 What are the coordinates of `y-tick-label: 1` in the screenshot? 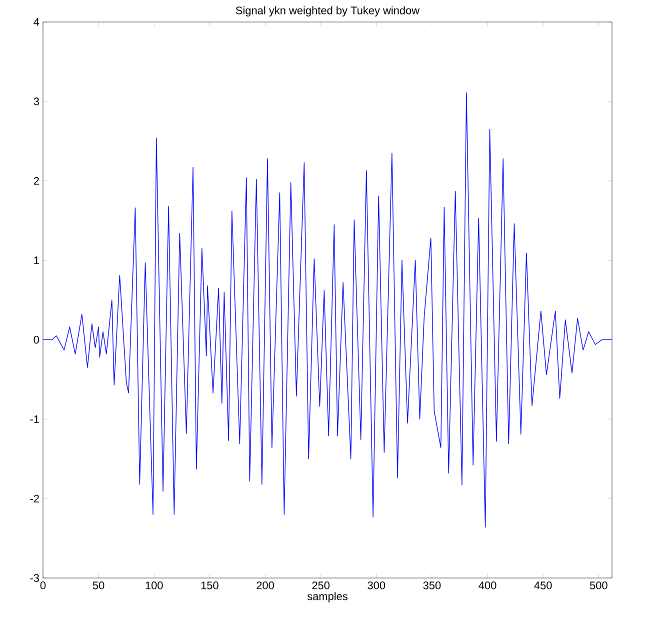 It's located at (36, 260).